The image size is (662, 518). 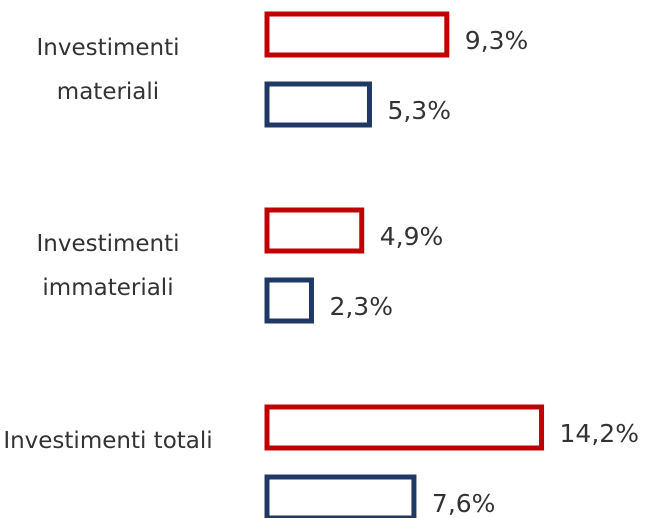 I want to click on category-label: Investimenti totali, so click(x=108, y=441).